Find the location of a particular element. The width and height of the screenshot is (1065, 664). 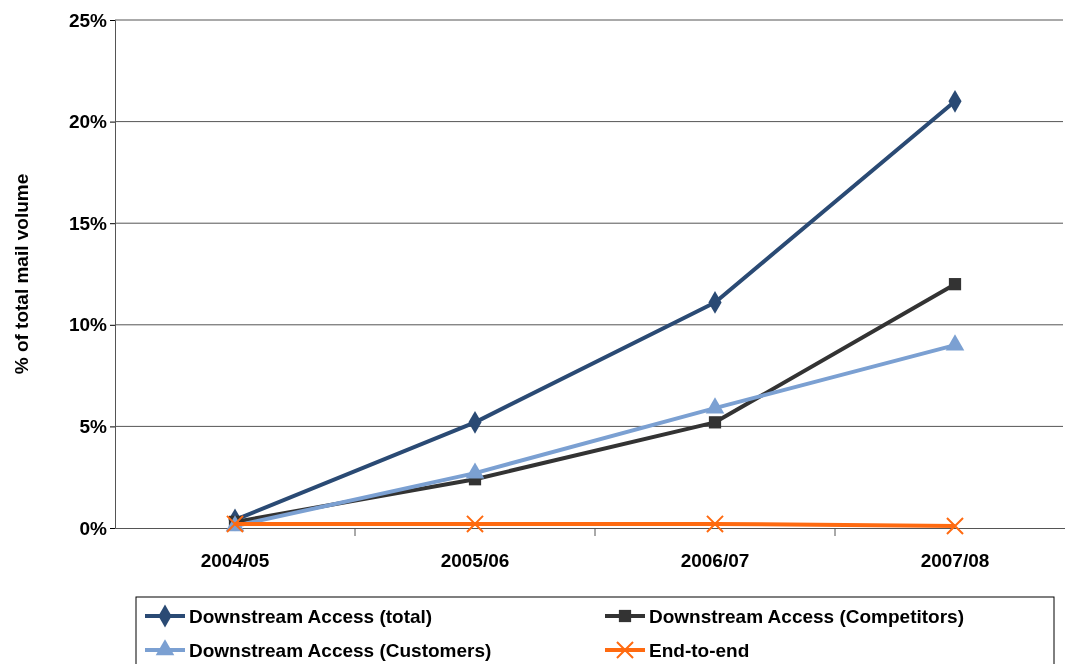

x-tick-label: 2005/06 is located at coordinates (475, 561).